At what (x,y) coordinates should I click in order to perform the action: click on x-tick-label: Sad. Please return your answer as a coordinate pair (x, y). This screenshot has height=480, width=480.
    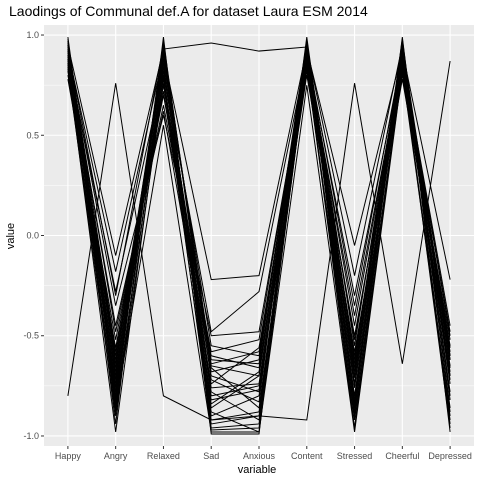
    Looking at the image, I should click on (211, 456).